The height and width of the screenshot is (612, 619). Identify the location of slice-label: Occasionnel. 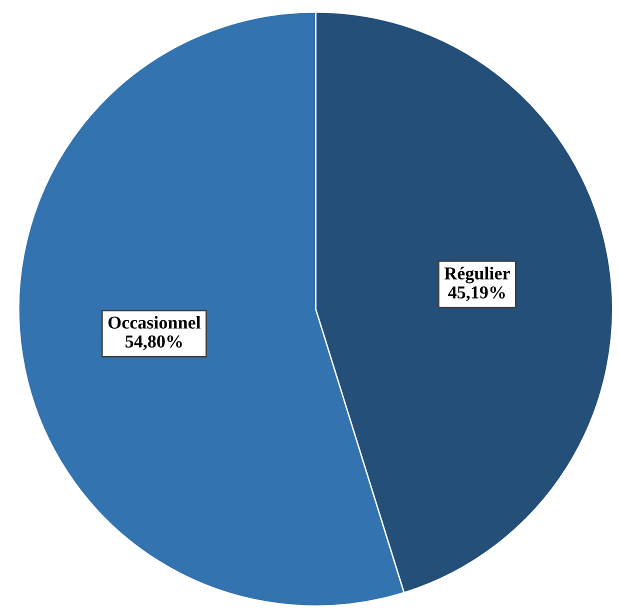
(154, 322).